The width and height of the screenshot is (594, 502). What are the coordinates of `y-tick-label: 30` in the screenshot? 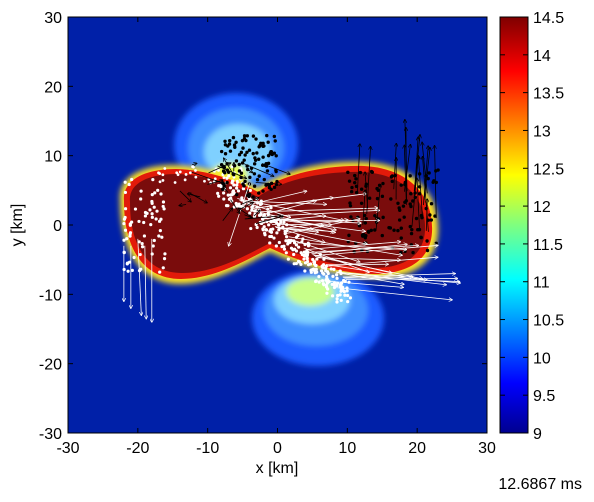 It's located at (53, 18).